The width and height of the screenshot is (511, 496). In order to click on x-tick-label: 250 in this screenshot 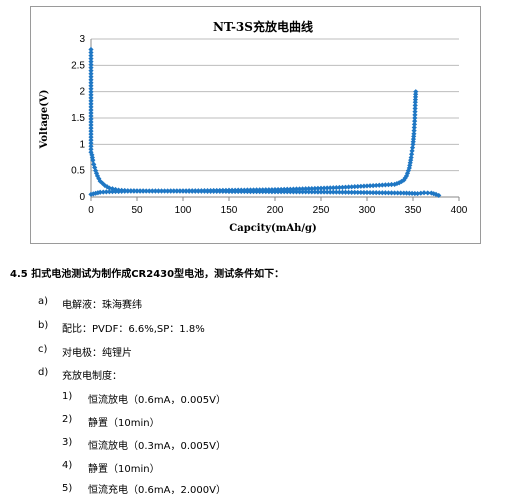, I will do `click(321, 210)`.